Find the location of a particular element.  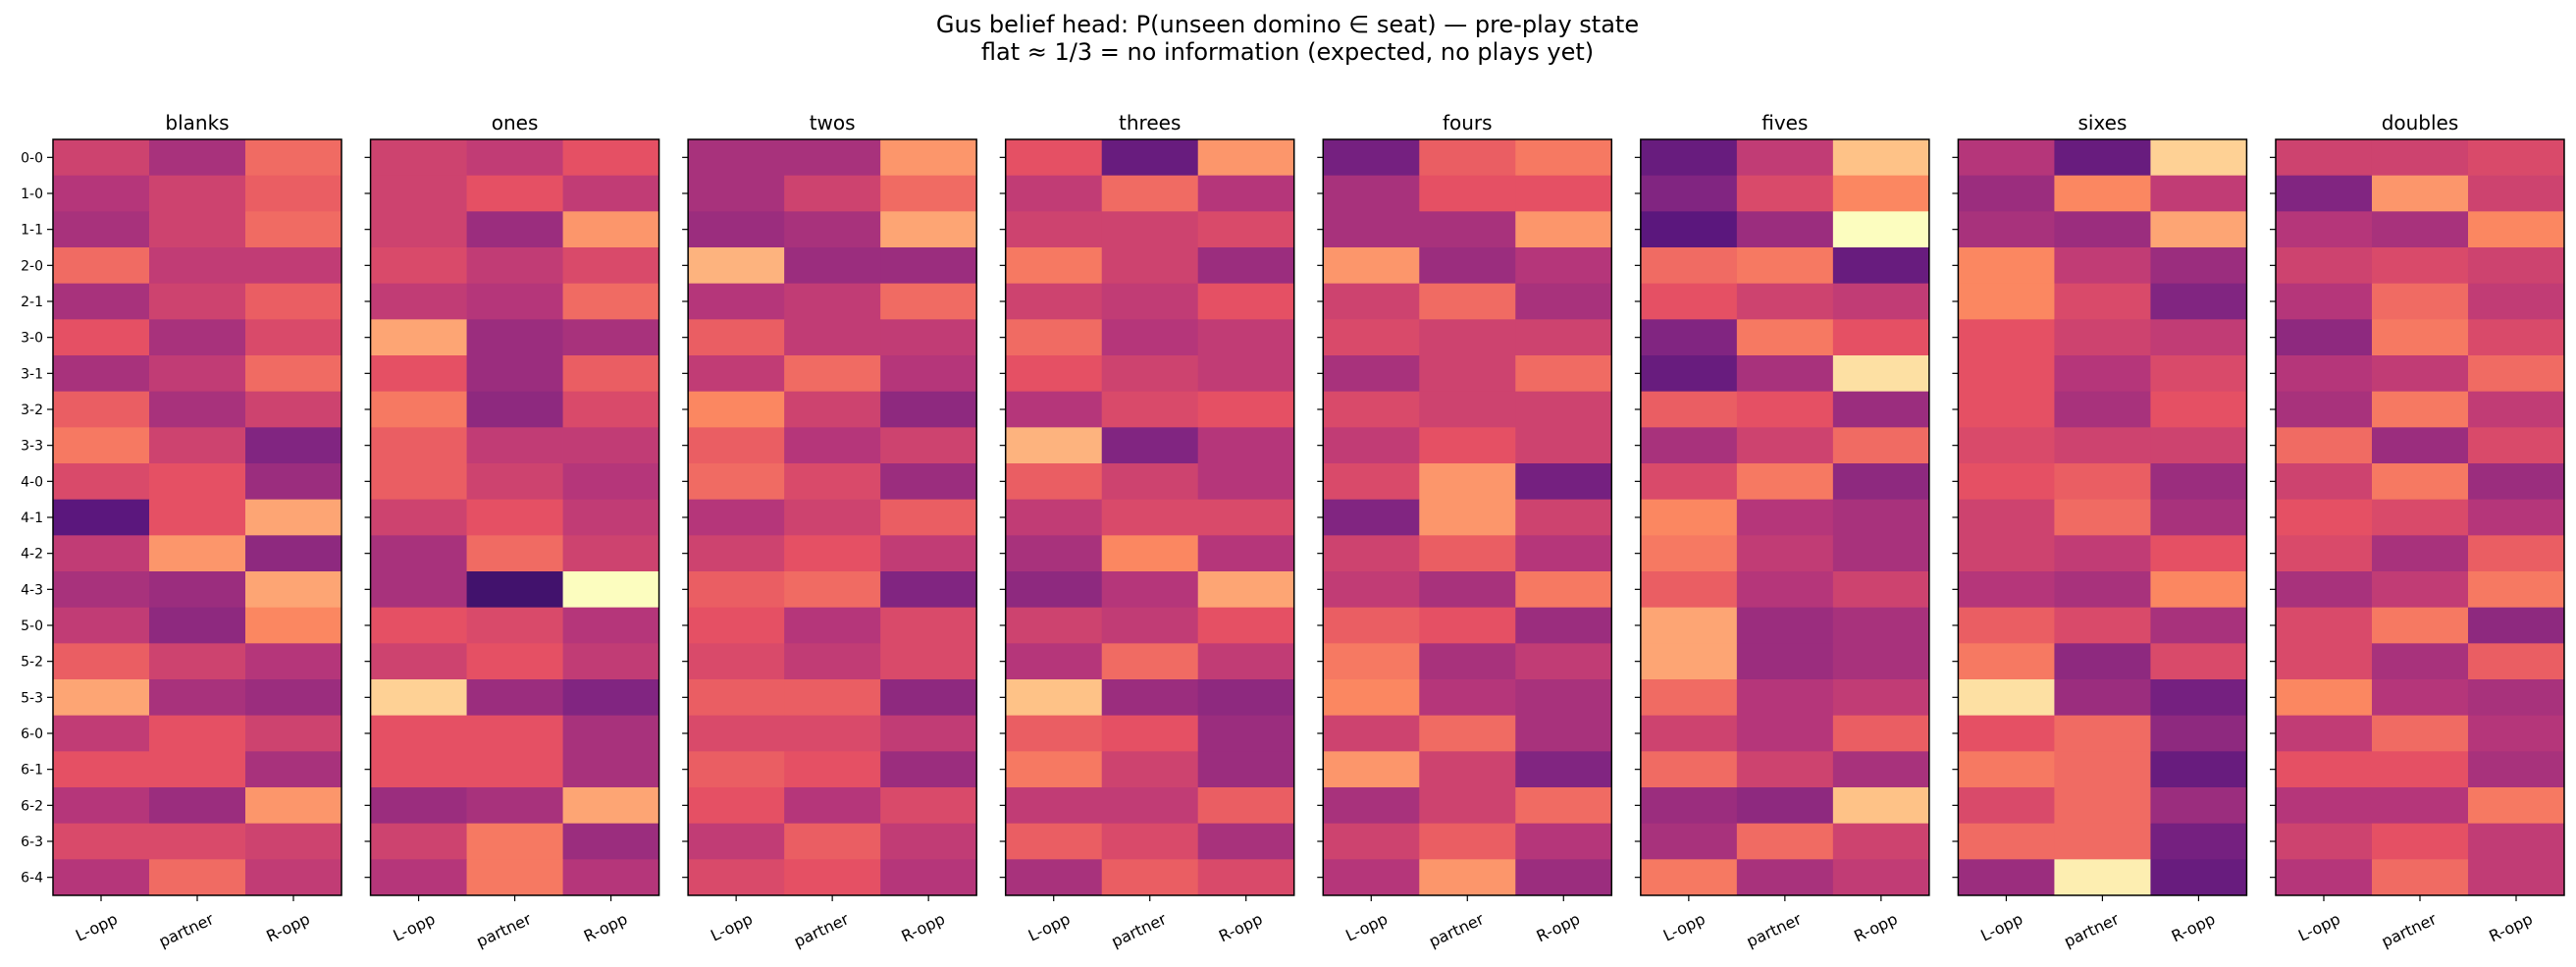

y-tick-label: 6-1 is located at coordinates (32, 771).